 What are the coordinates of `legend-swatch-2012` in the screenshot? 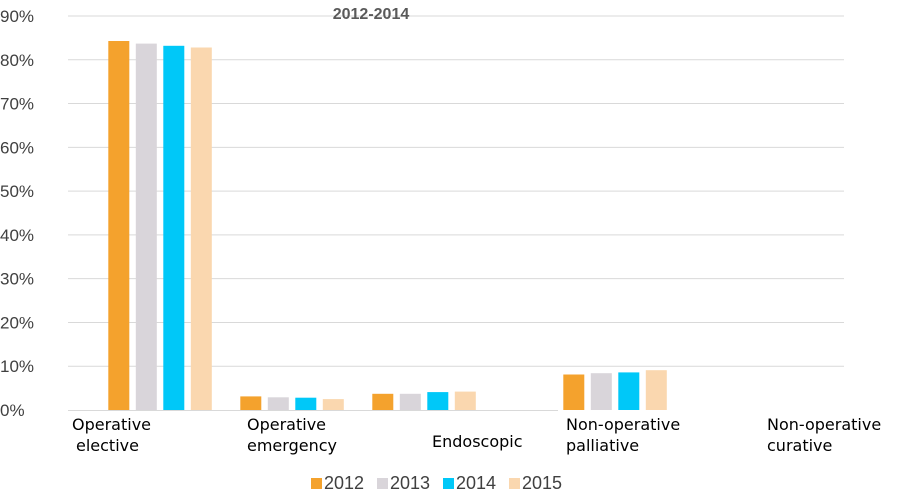 It's located at (316, 483).